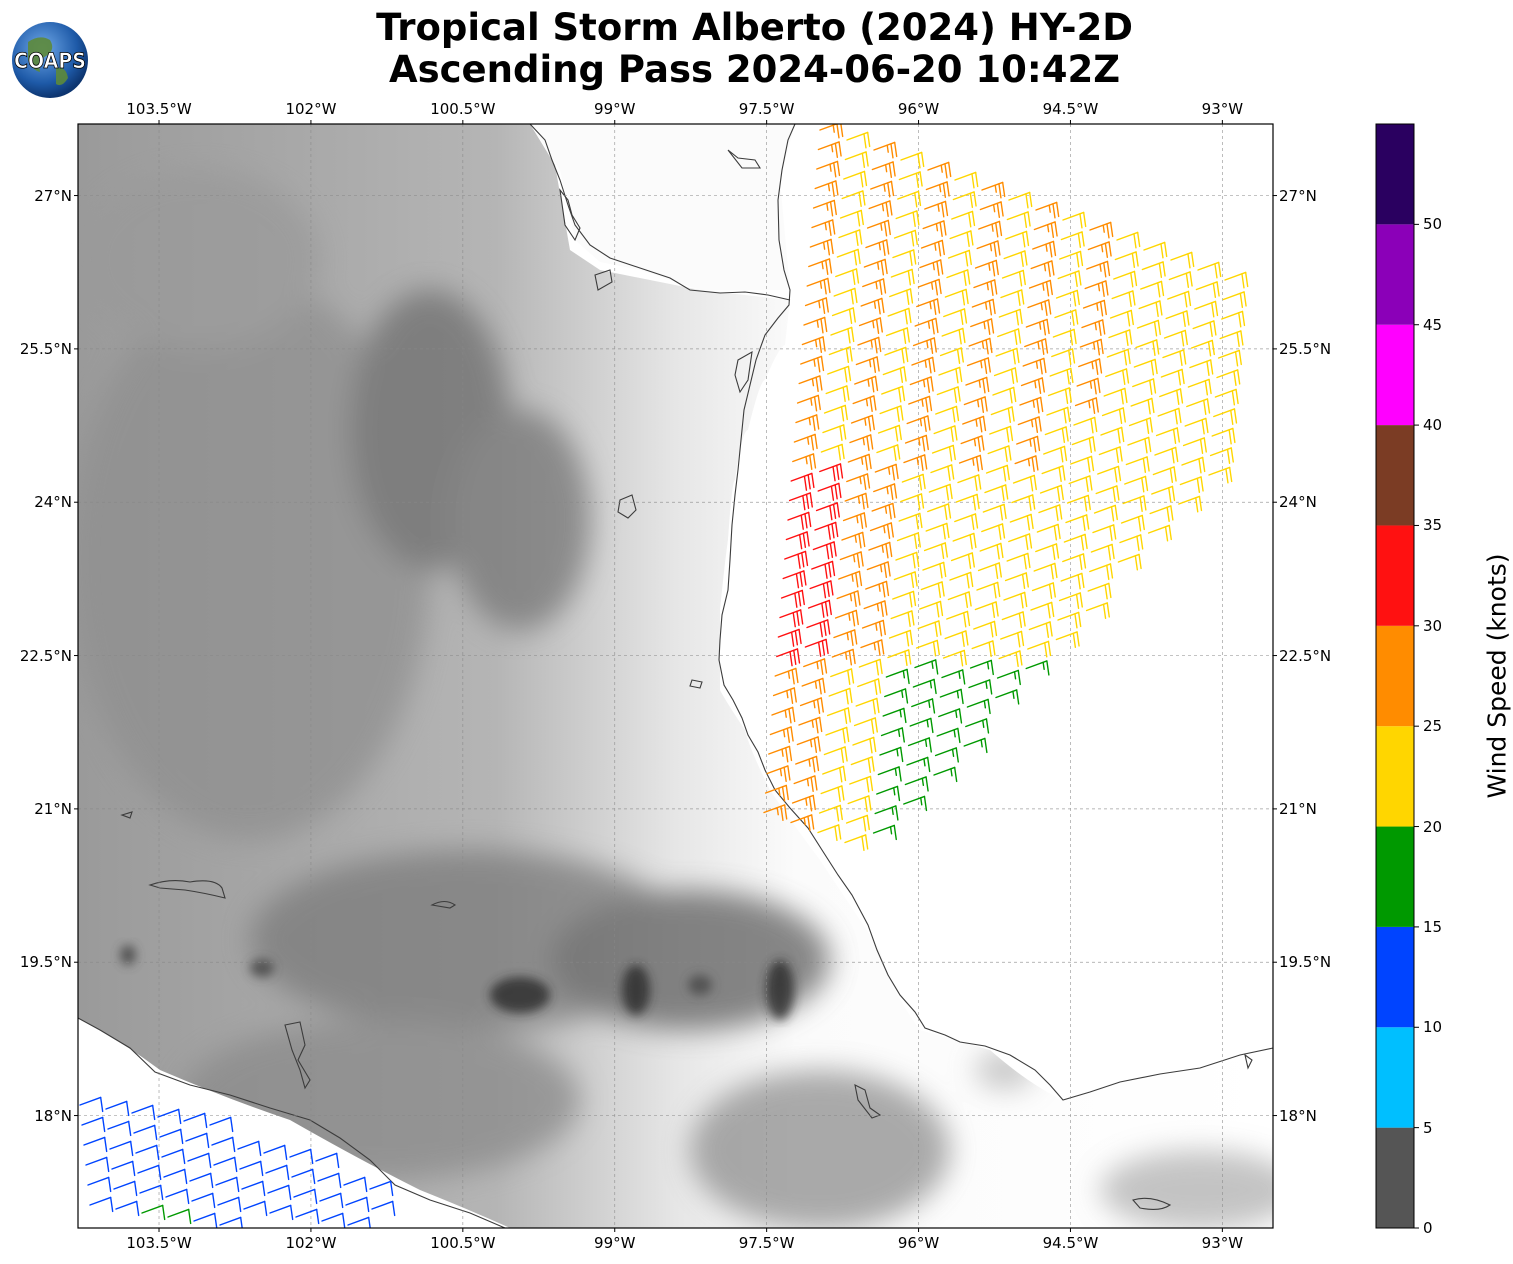  Describe the element at coordinates (918, 109) in the screenshot. I see `lon-tick-label-top: 96°W` at that location.